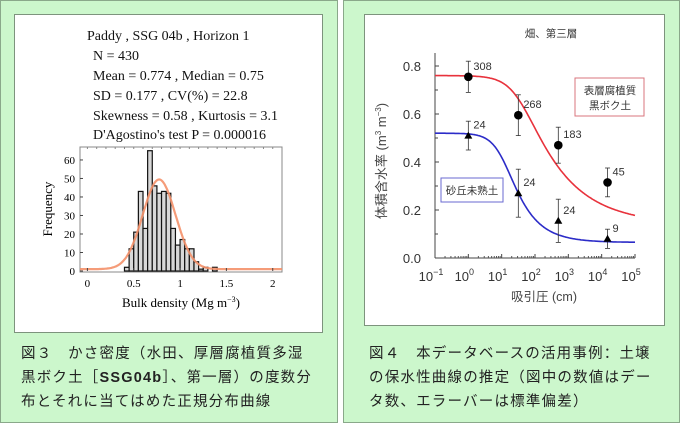  Describe the element at coordinates (178, 76) in the screenshot. I see `stat-mean-median: Mean = 0.774 , Median = 0.75` at that location.